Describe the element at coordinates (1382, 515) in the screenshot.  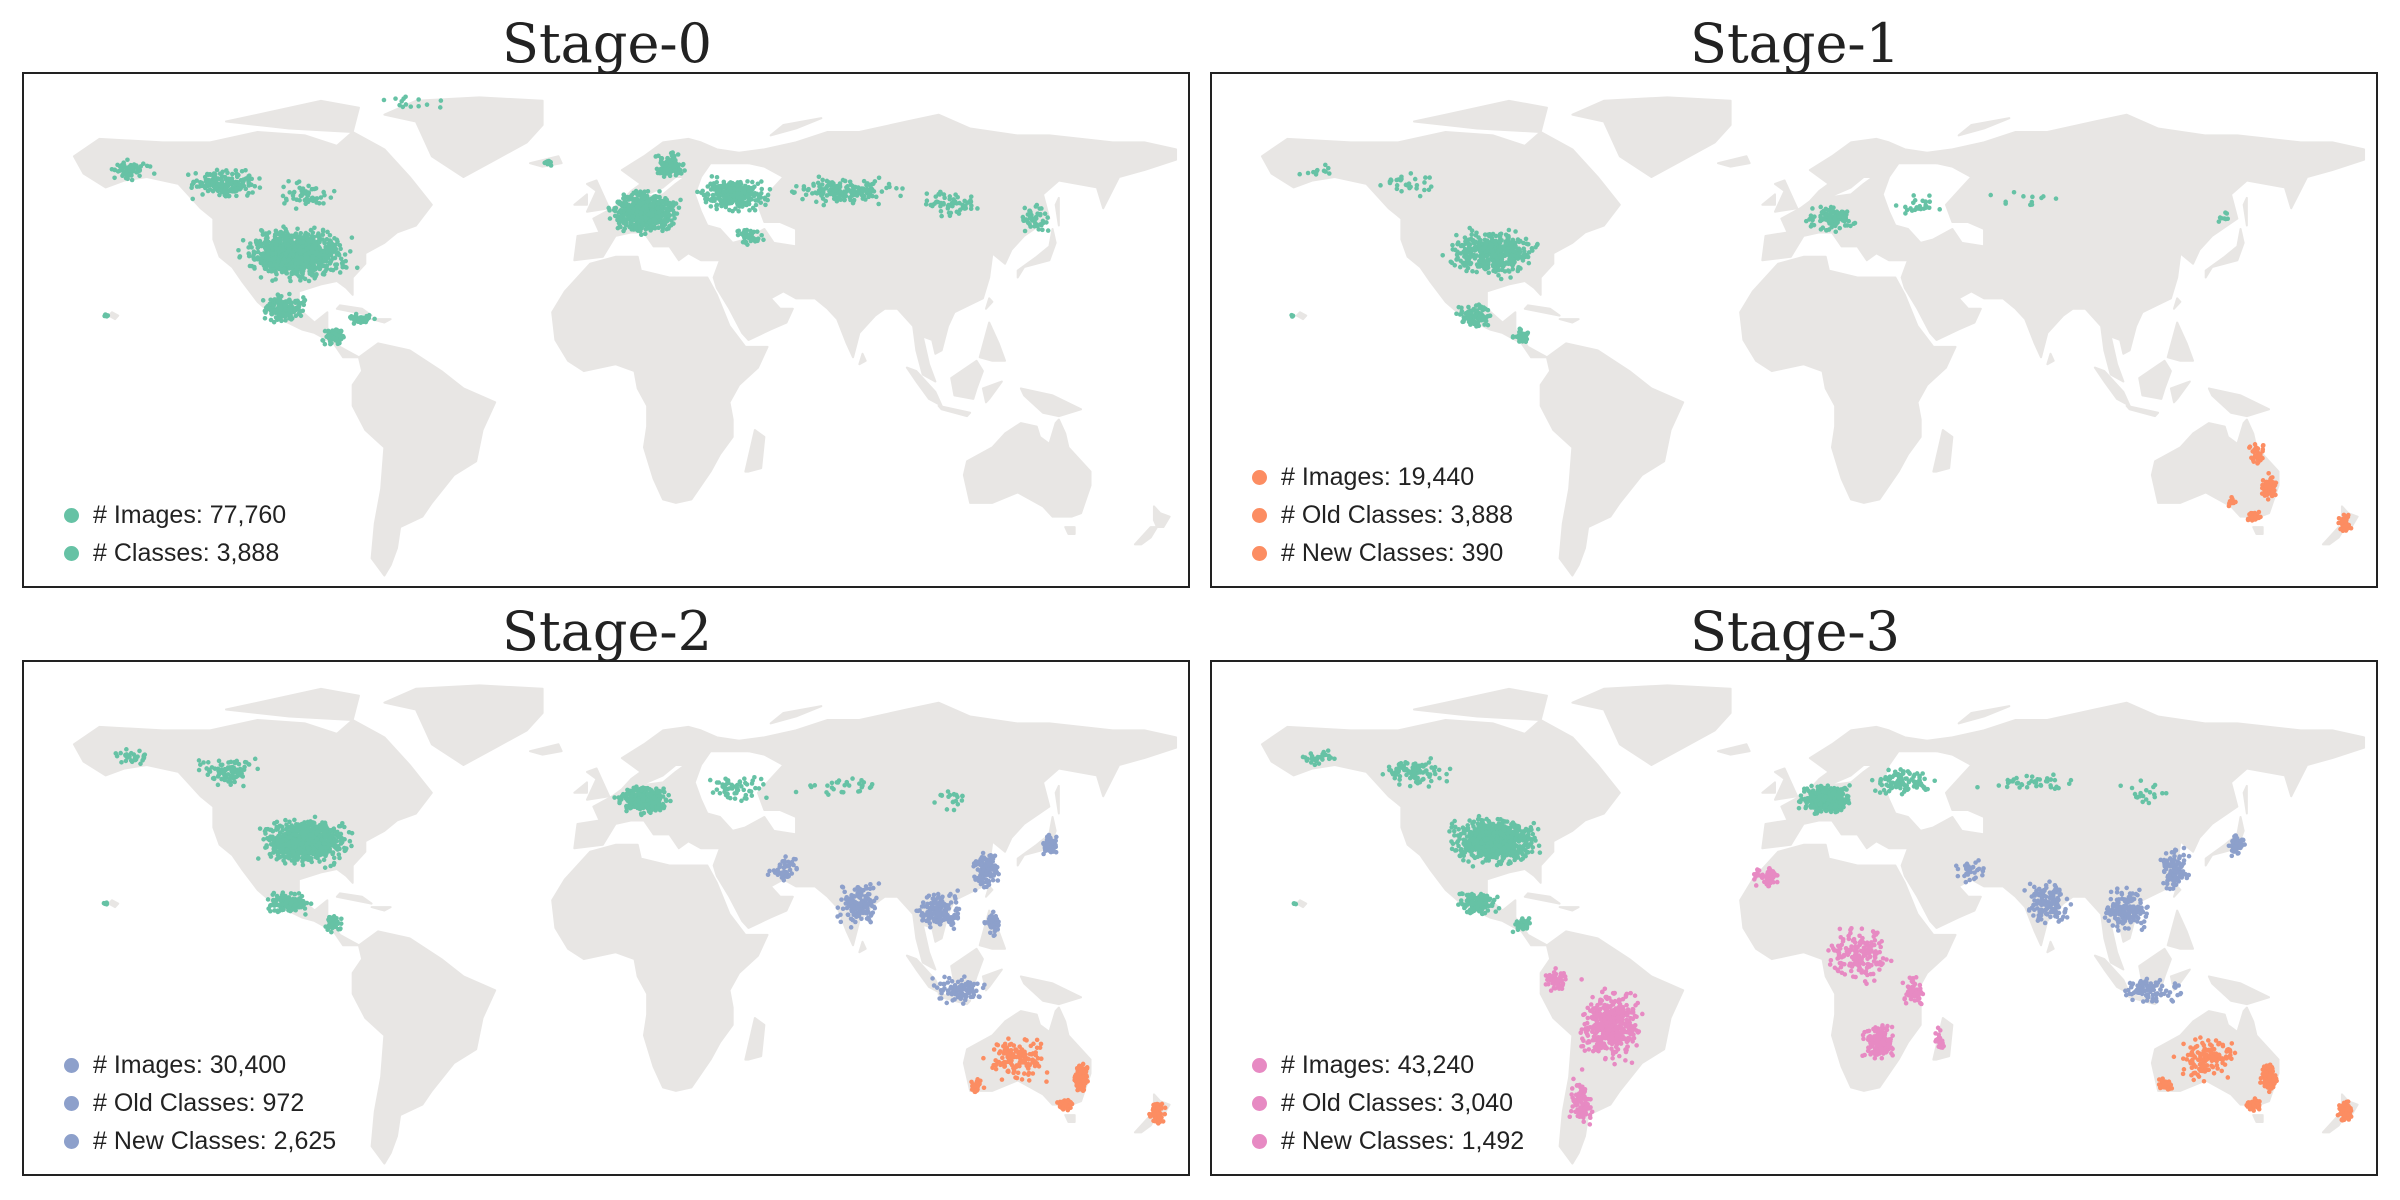
I see `legend-item: # Old Classes: 3,888` at that location.